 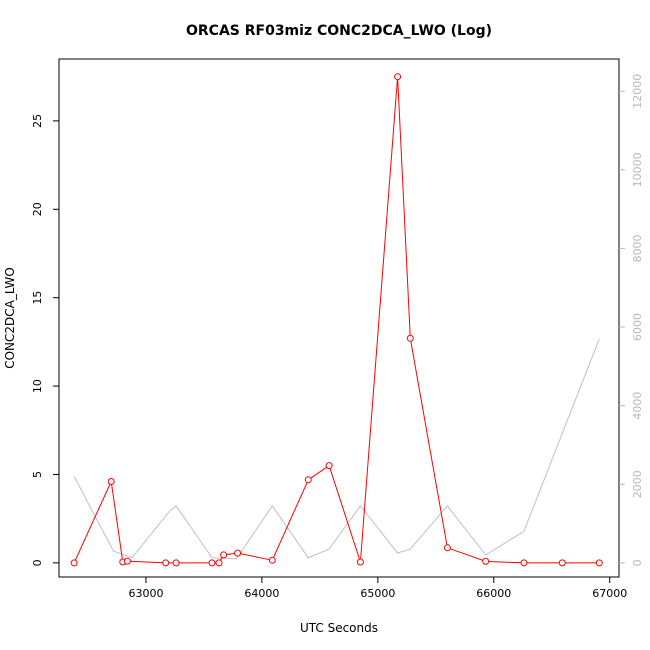 I want to click on y2-tick-label: 4000, so click(x=637, y=406).